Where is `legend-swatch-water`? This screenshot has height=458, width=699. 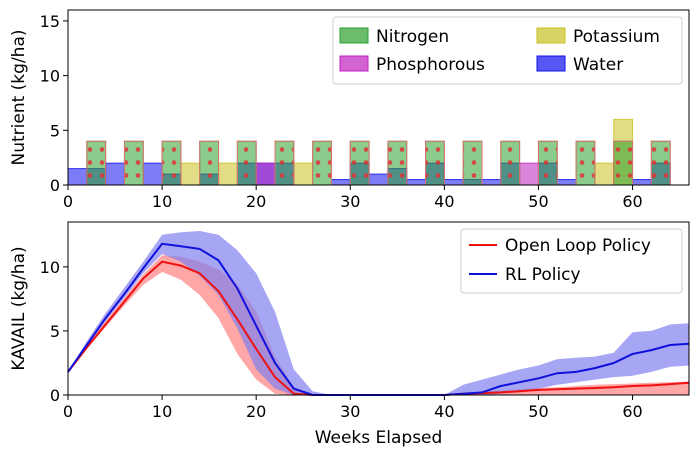 legend-swatch-water is located at coordinates (551, 63).